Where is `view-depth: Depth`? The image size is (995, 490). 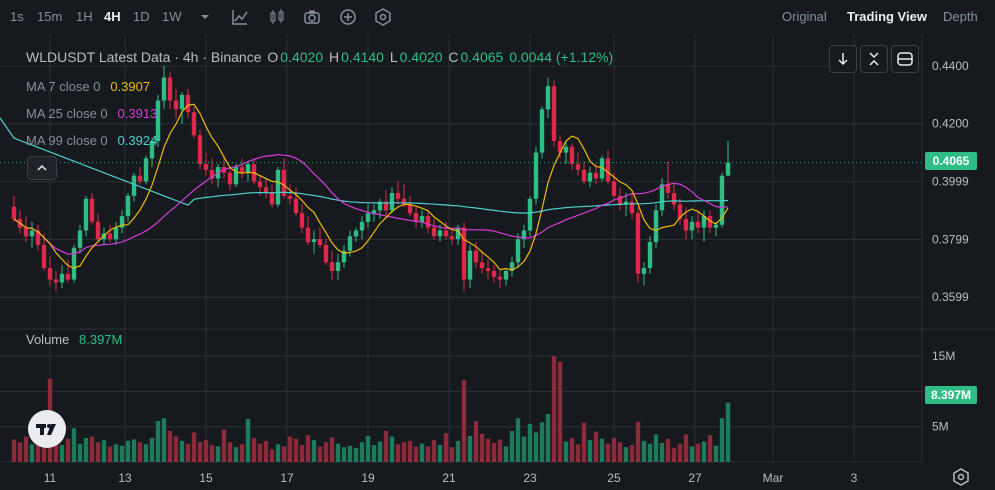 view-depth: Depth is located at coordinates (960, 16).